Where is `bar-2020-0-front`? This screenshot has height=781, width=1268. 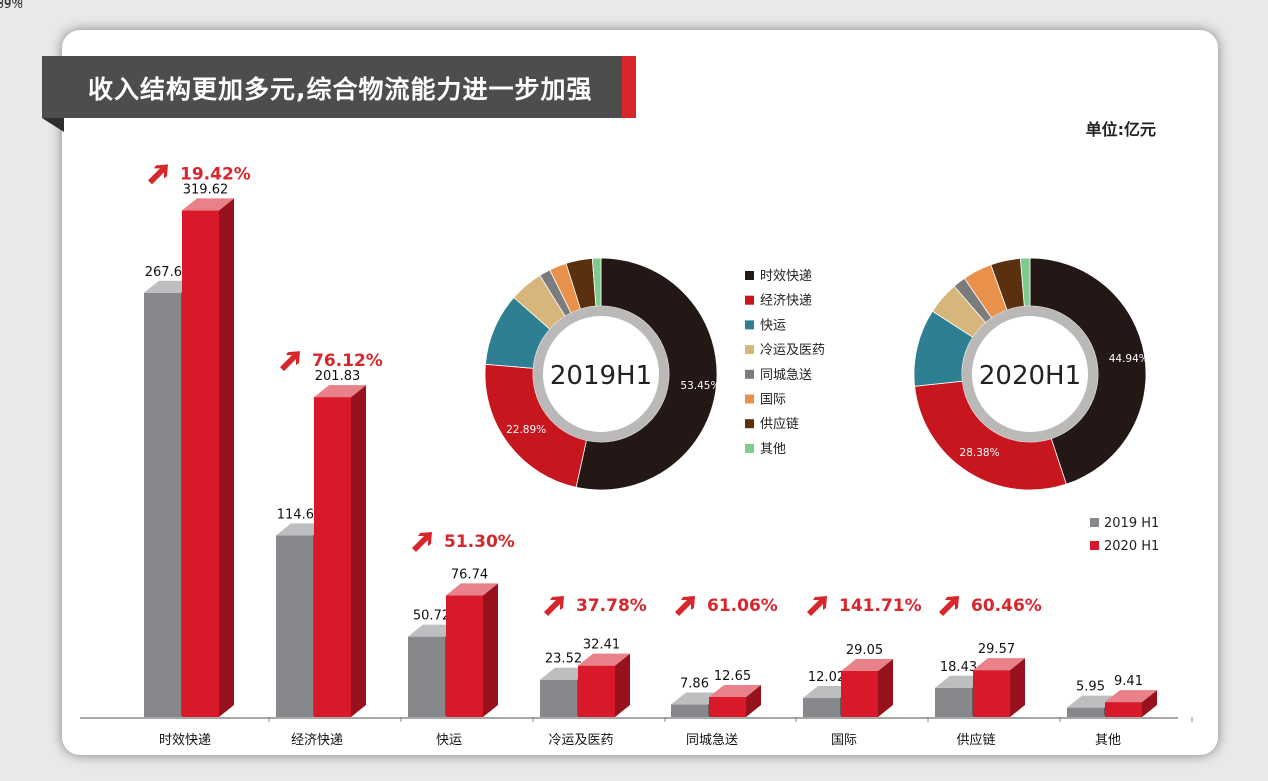
bar-2020-0-front is located at coordinates (200, 464).